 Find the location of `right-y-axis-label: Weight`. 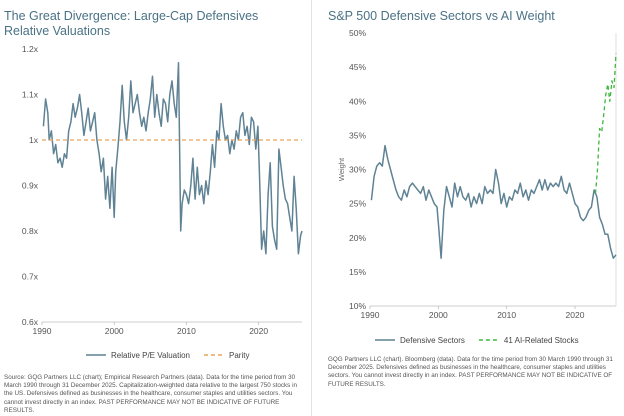

right-y-axis-label: Weight is located at coordinates (341, 169).